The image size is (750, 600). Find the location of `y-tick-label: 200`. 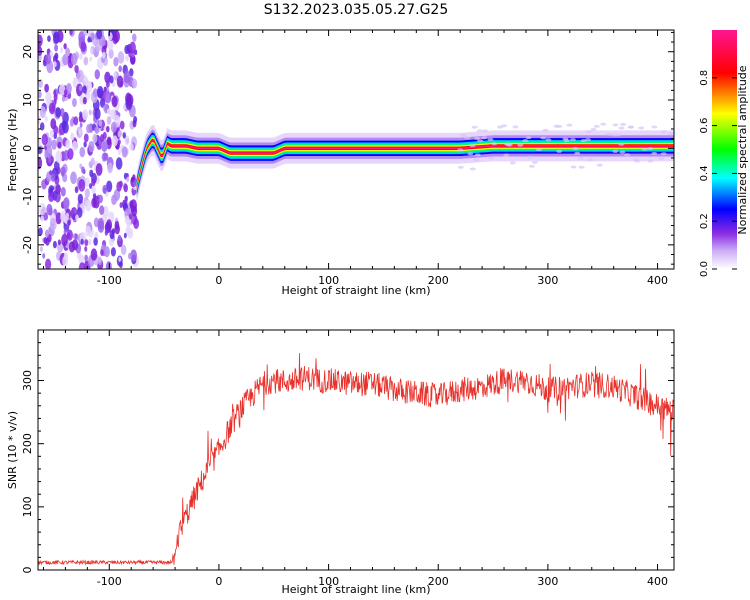

y-tick-label: 200 is located at coordinates (27, 443).